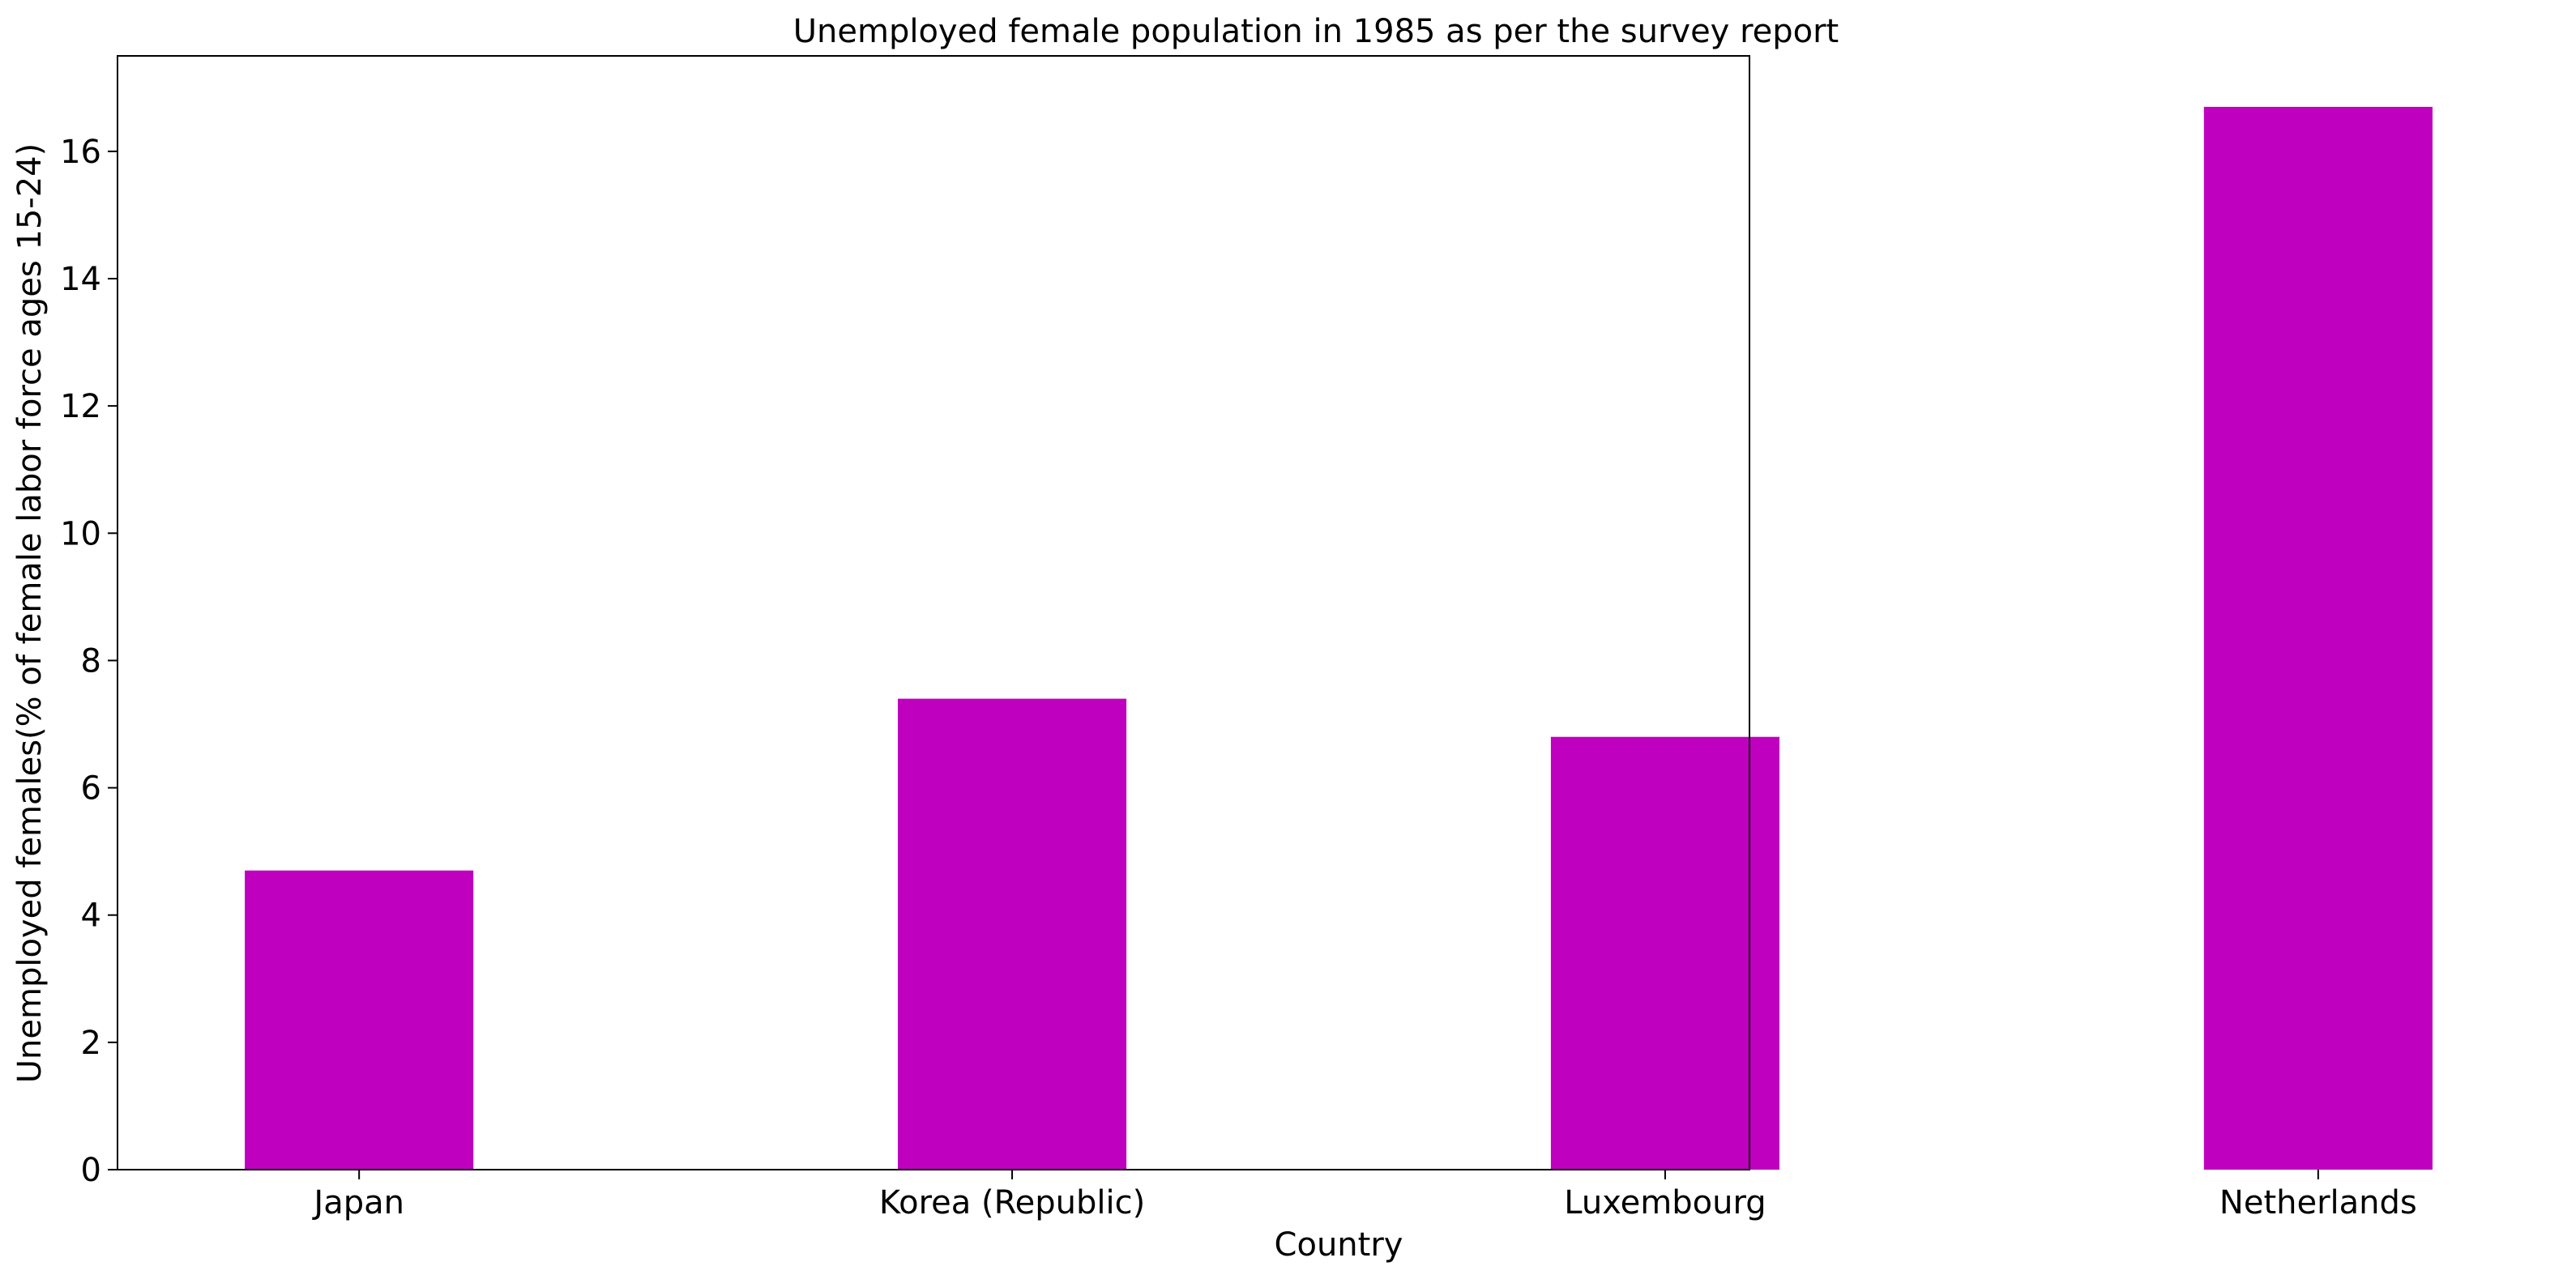  Describe the element at coordinates (91, 661) in the screenshot. I see `y-tick-label: 8` at that location.